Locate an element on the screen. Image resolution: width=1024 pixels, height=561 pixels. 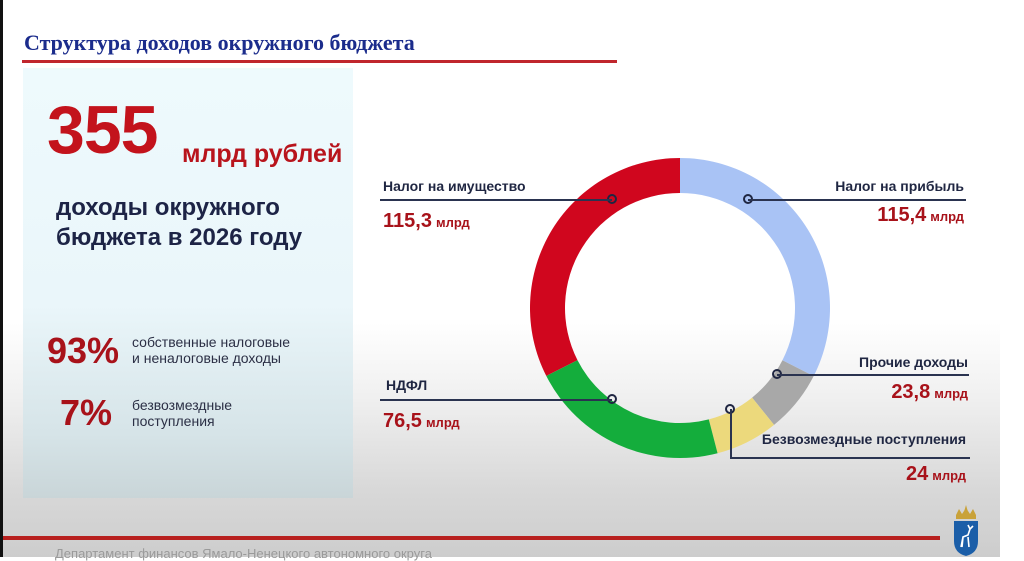
value-ndfl: 76,5 млрд is located at coordinates (421, 421).